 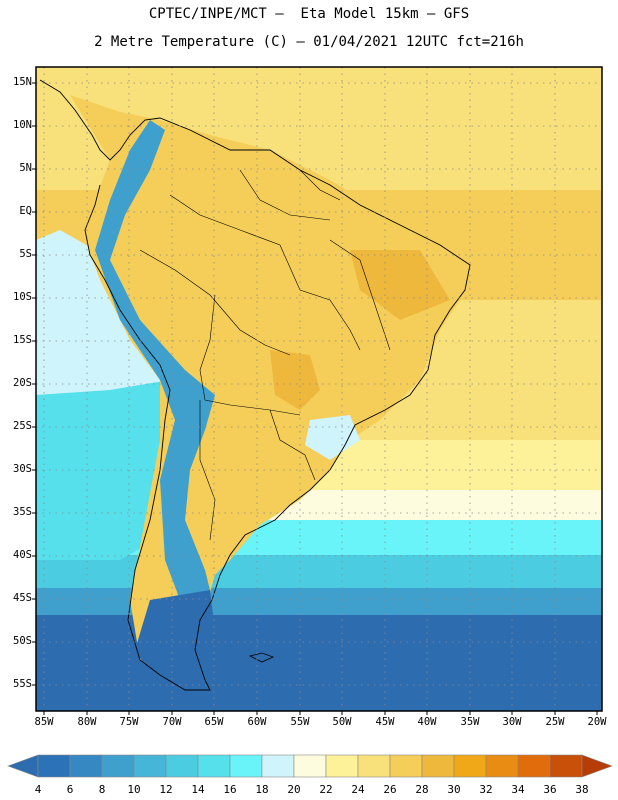 I want to click on lon-label: 65W, so click(x=214, y=722).